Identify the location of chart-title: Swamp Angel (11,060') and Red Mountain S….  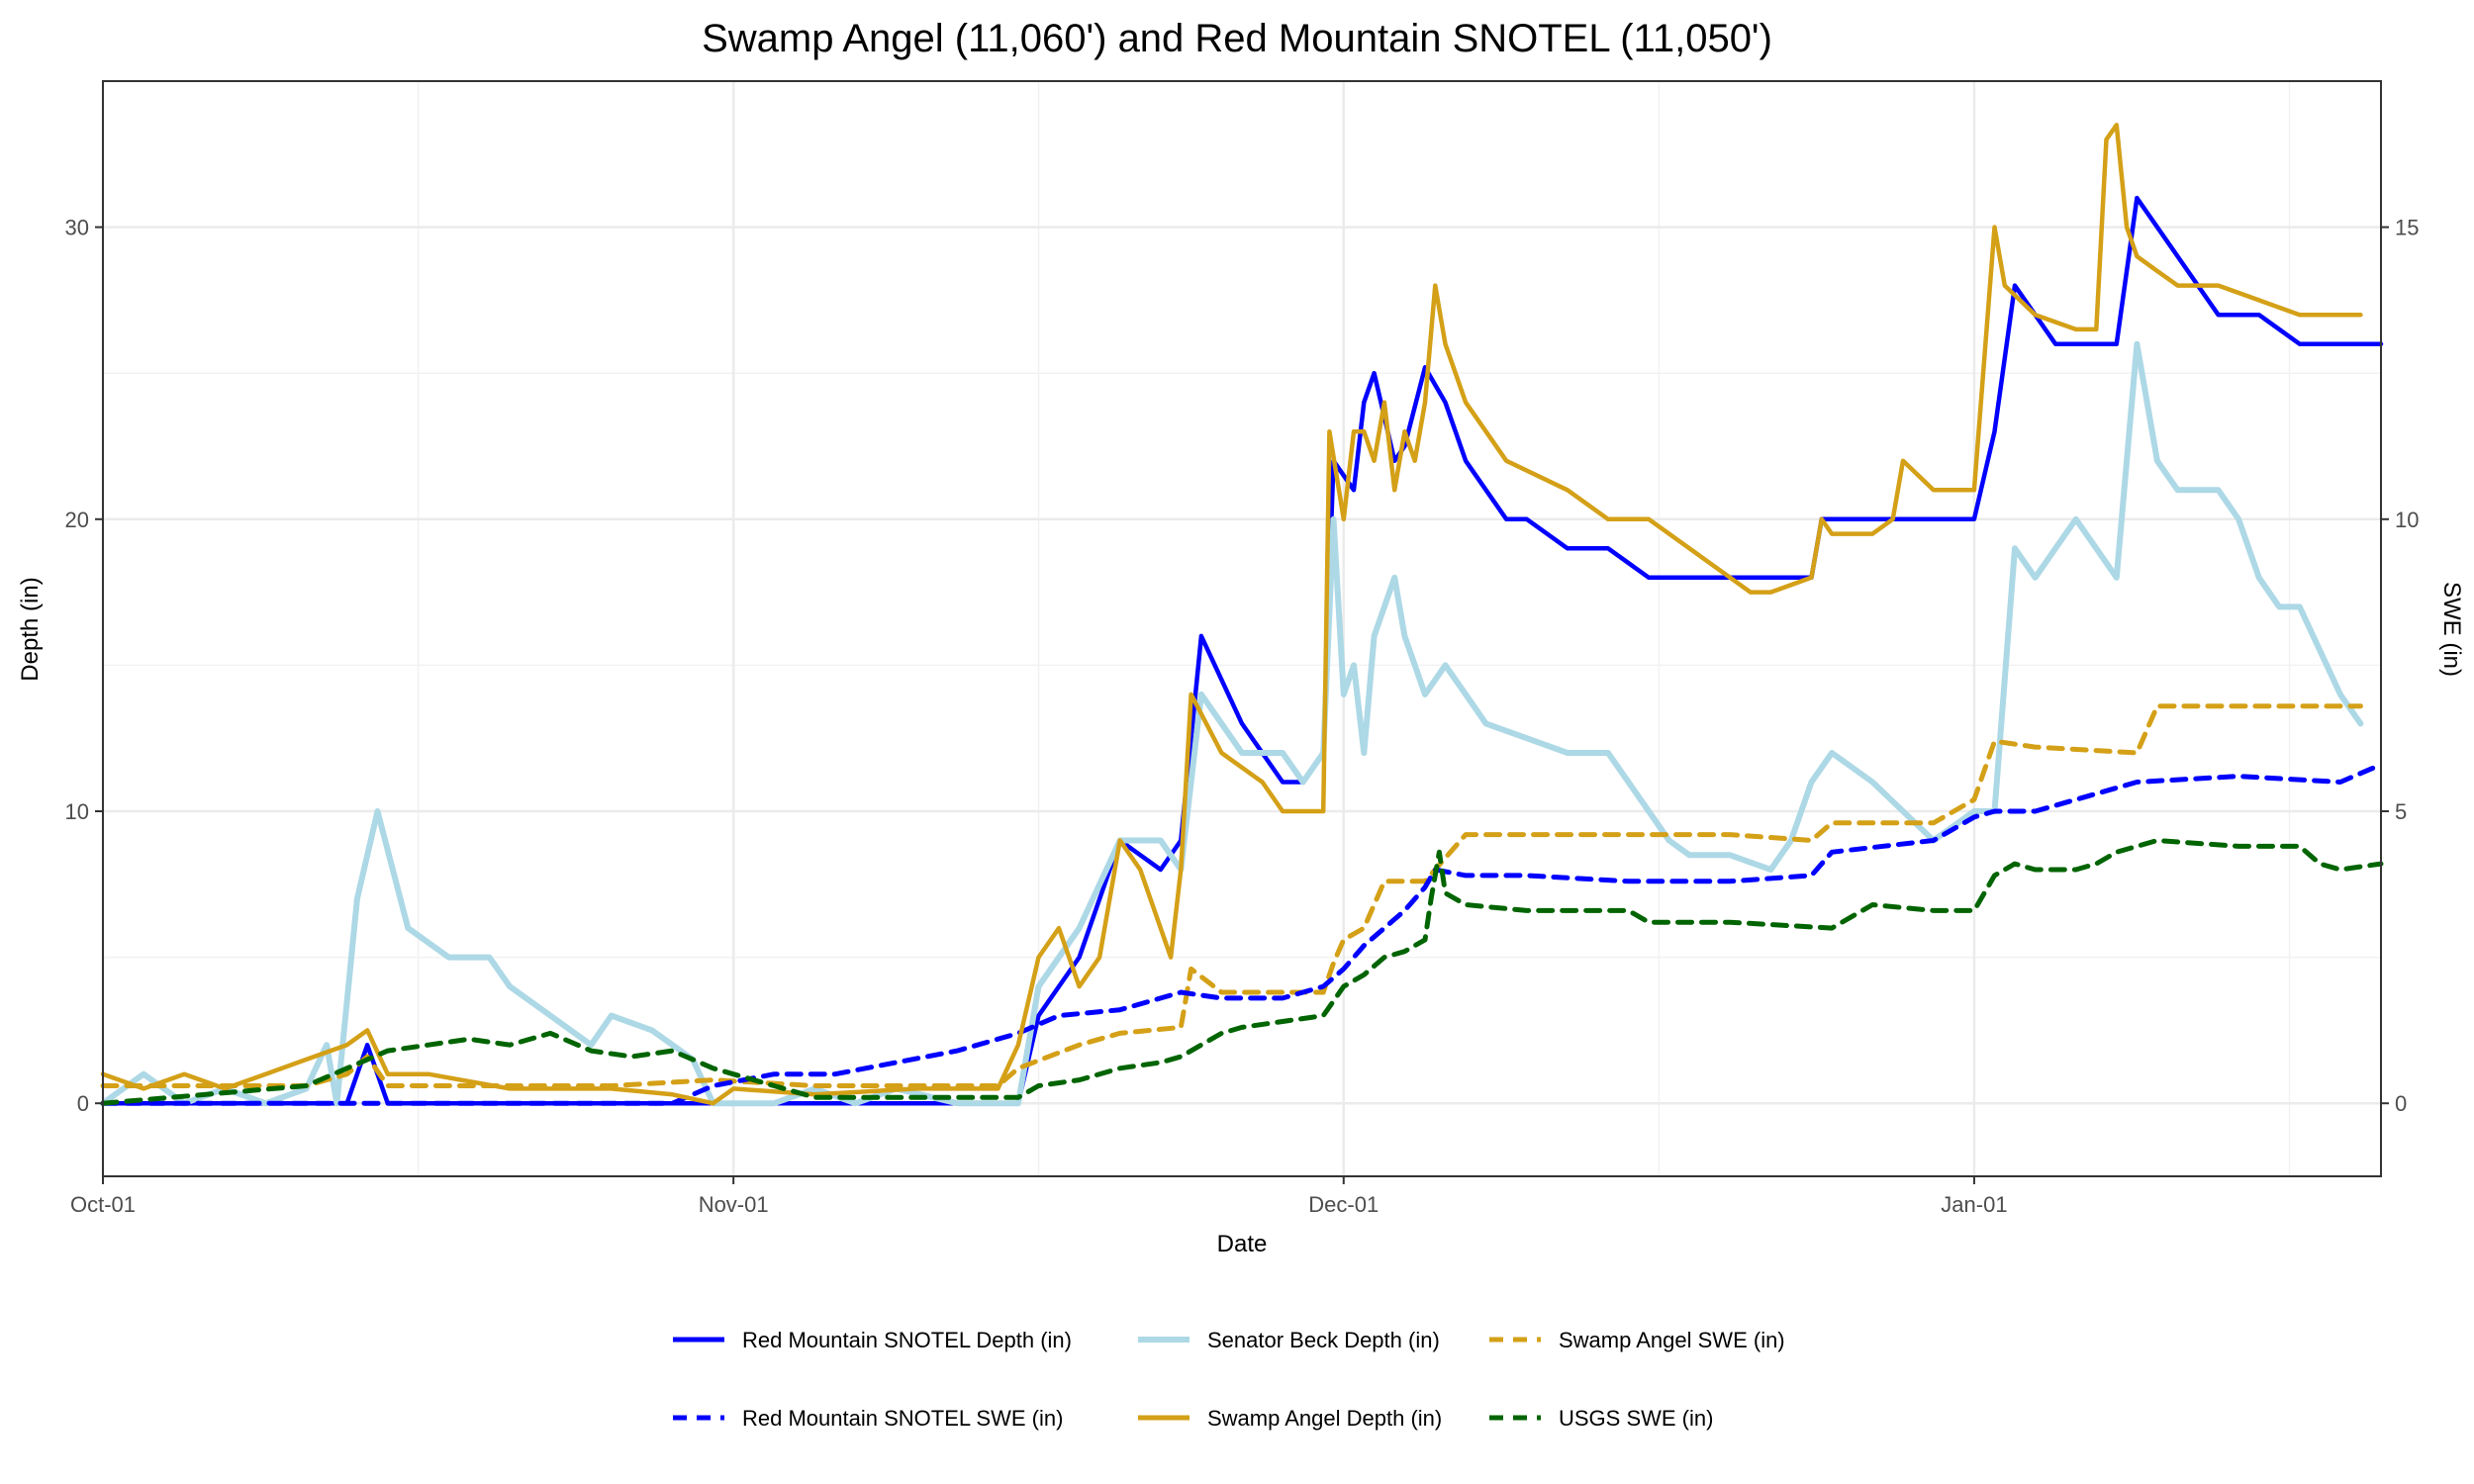
(1237, 38).